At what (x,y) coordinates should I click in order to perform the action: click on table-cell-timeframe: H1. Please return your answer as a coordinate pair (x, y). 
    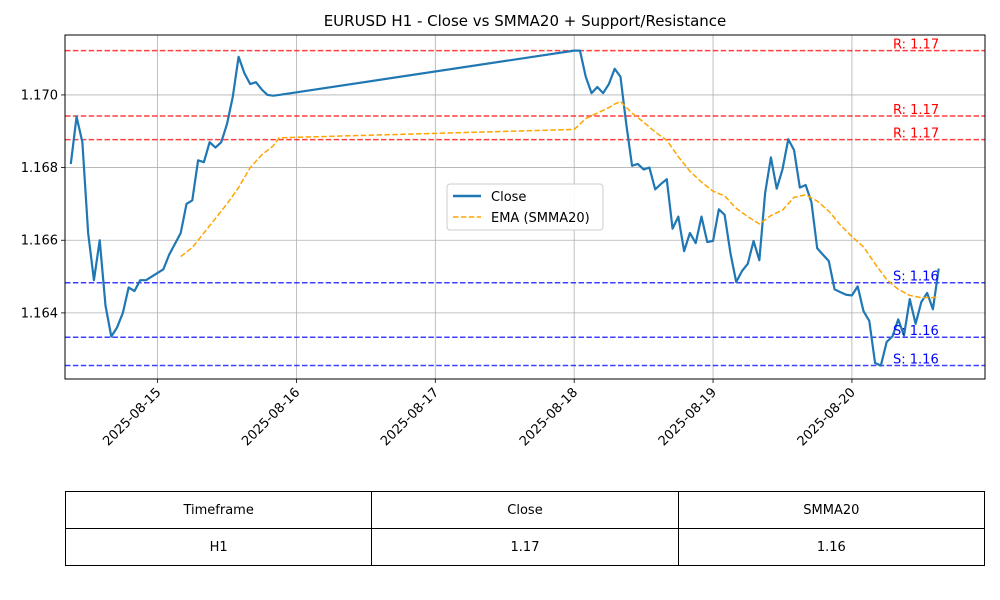
    Looking at the image, I should click on (218, 547).